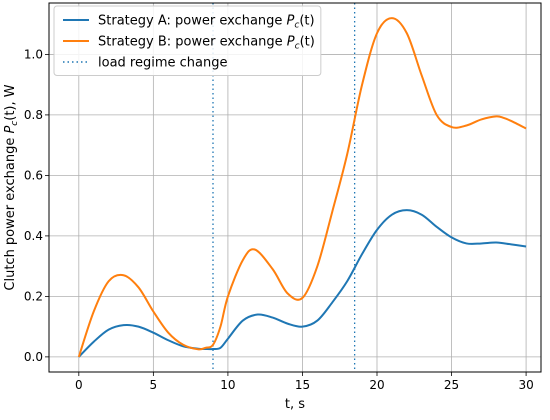 Image resolution: width=550 pixels, height=420 pixels. Describe the element at coordinates (154, 385) in the screenshot. I see `x-tick-label: 5` at that location.